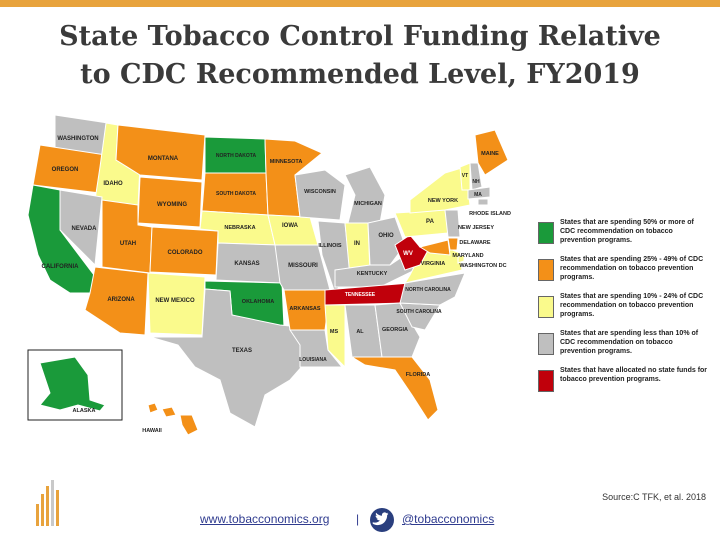  What do you see at coordinates (128, 244) in the screenshot?
I see `state-label-utah: UTAH` at bounding box center [128, 244].